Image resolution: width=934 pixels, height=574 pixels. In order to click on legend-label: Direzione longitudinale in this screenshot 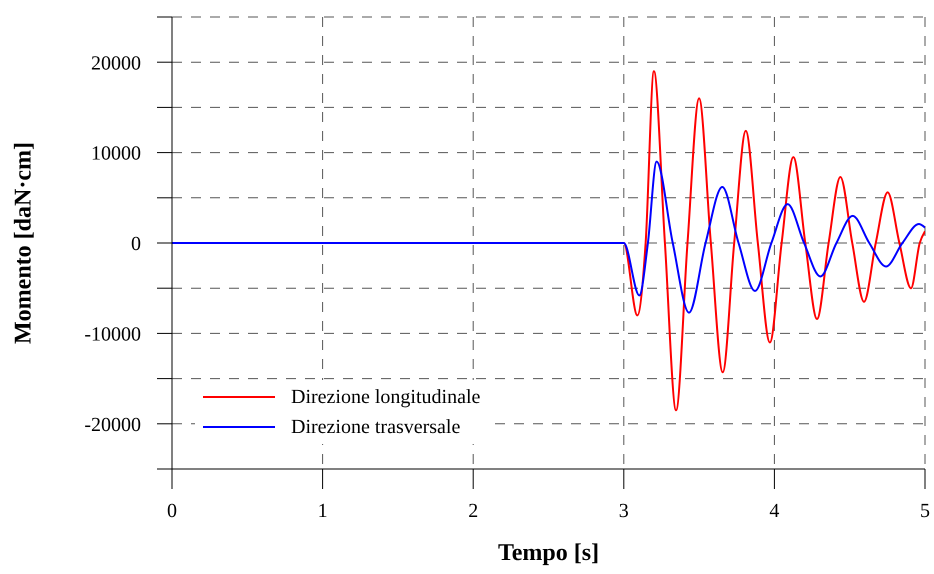, I will do `click(385, 397)`.